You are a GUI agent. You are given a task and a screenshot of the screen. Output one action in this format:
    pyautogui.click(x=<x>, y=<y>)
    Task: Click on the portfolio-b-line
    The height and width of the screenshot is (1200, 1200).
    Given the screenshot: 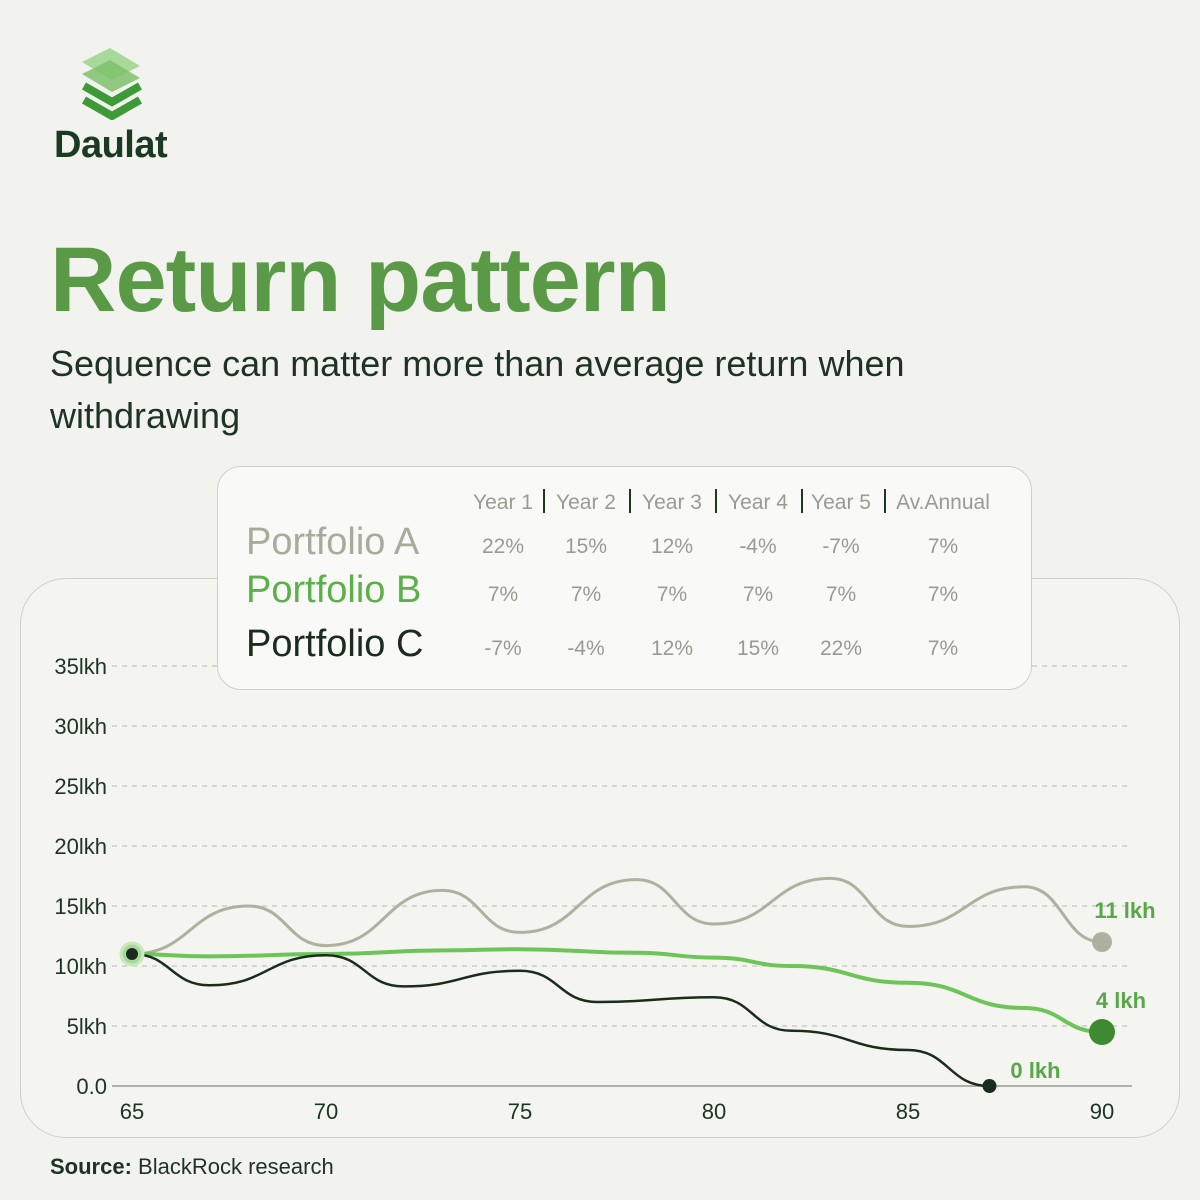 What is the action you would take?
    pyautogui.click(x=617, y=990)
    